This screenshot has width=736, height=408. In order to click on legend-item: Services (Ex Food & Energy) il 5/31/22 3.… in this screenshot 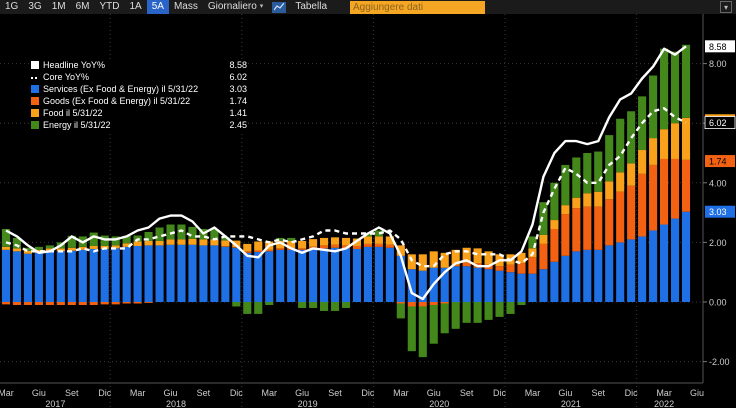, I will do `click(139, 89)`.